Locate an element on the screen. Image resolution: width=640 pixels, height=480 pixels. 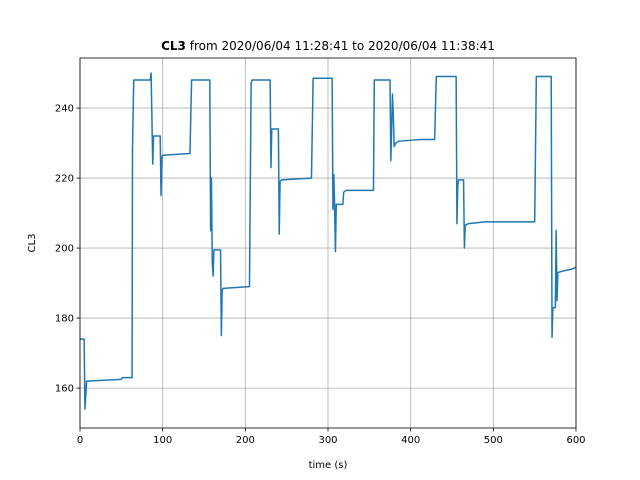
y-tick-label: 180 is located at coordinates (64, 319).